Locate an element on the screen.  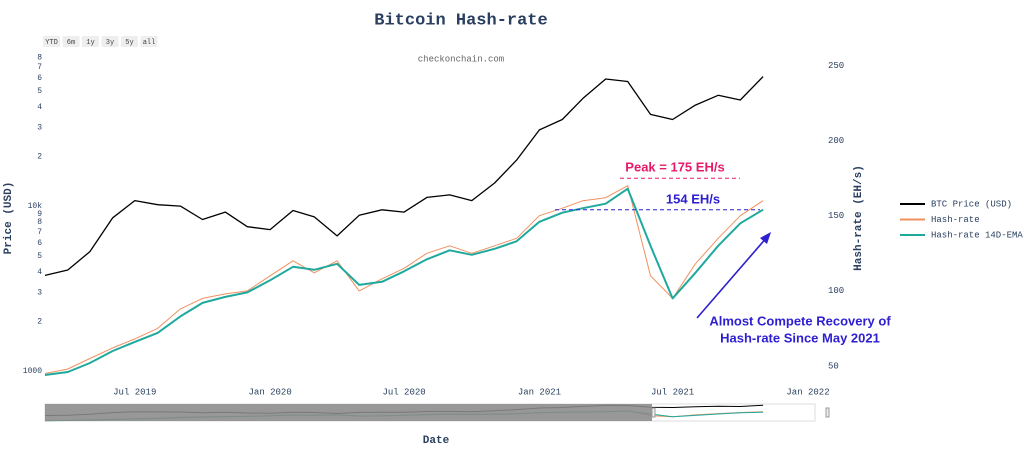
y2-tick-label: 100 is located at coordinates (836, 291).